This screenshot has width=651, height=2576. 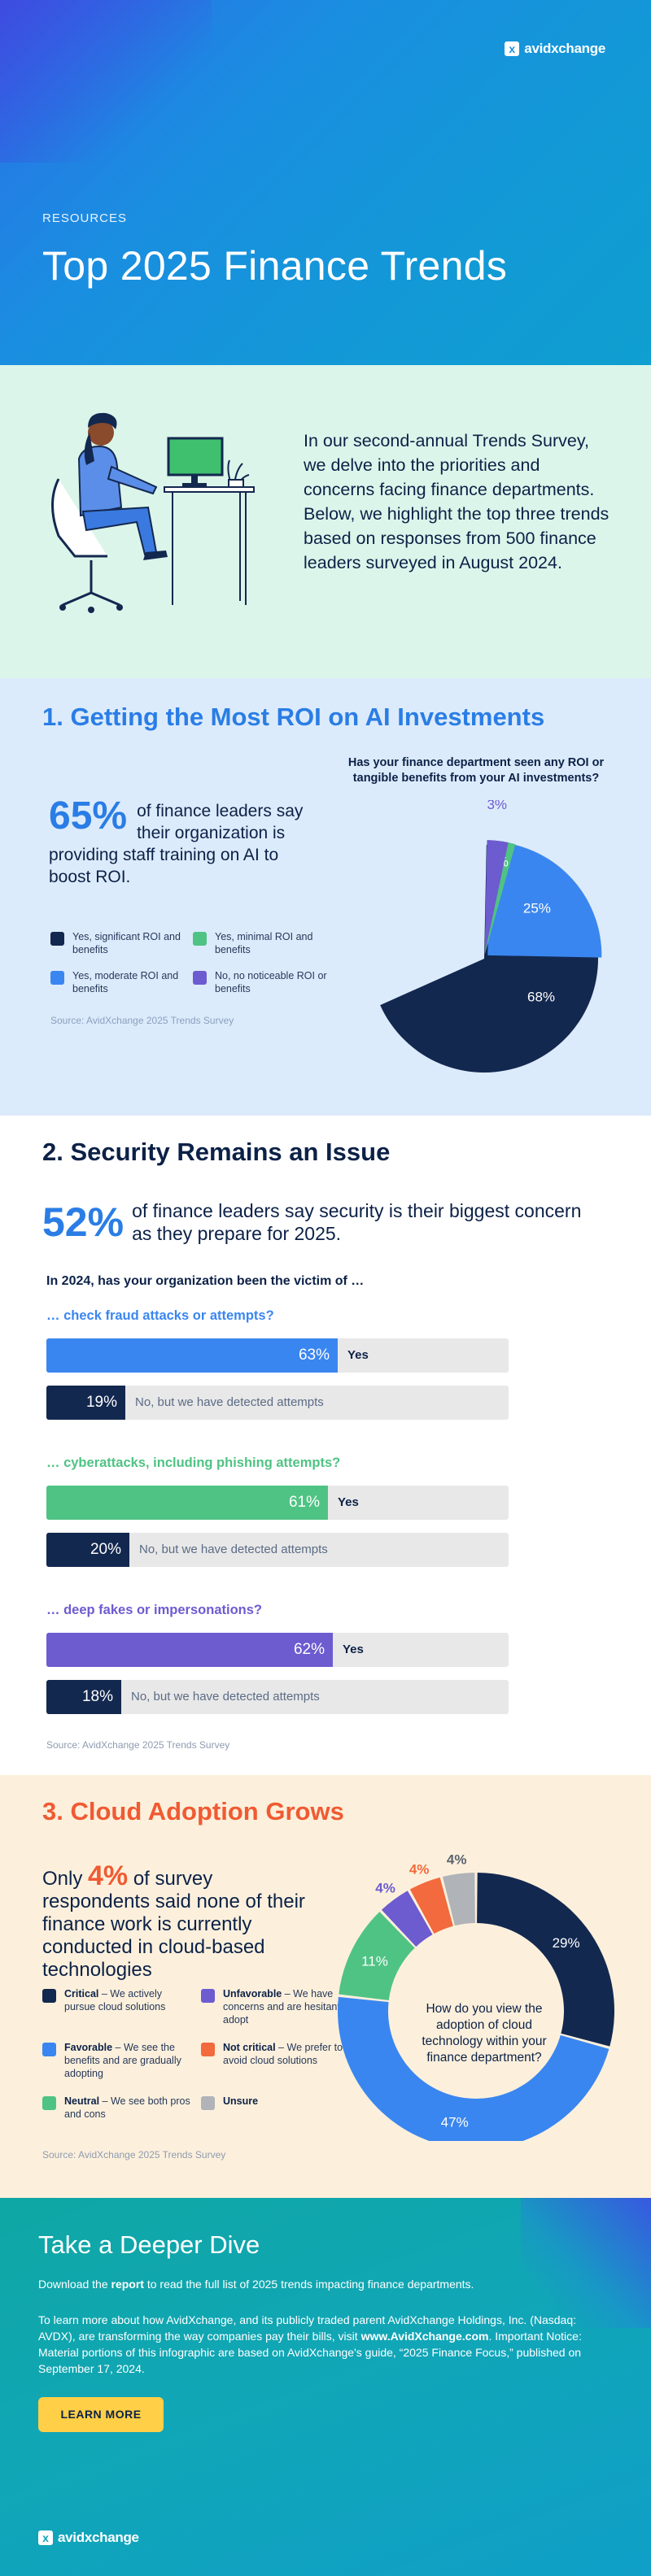 What do you see at coordinates (101, 1402) in the screenshot?
I see `bar-value-label: 19%` at bounding box center [101, 1402].